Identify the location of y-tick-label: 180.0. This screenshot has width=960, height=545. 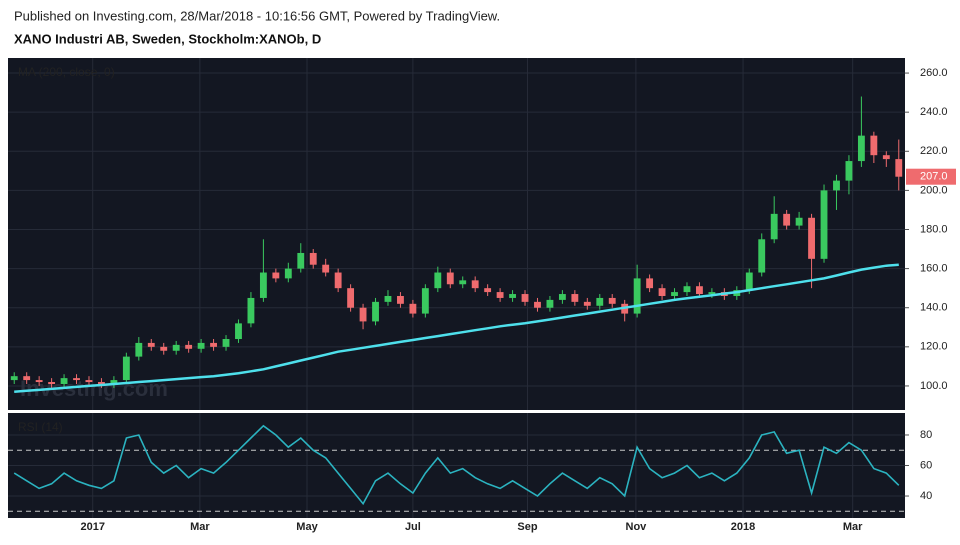
(934, 229).